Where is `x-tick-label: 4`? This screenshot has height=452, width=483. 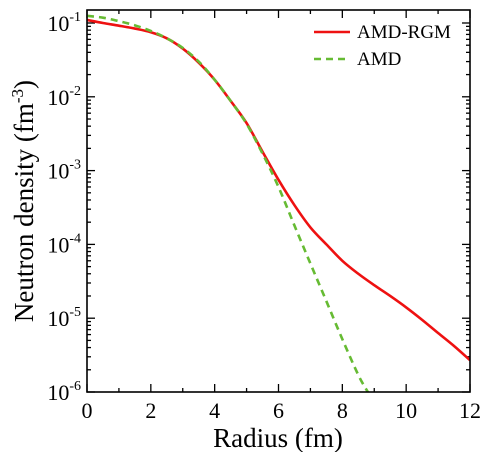
x-tick-label: 4 is located at coordinates (214, 410).